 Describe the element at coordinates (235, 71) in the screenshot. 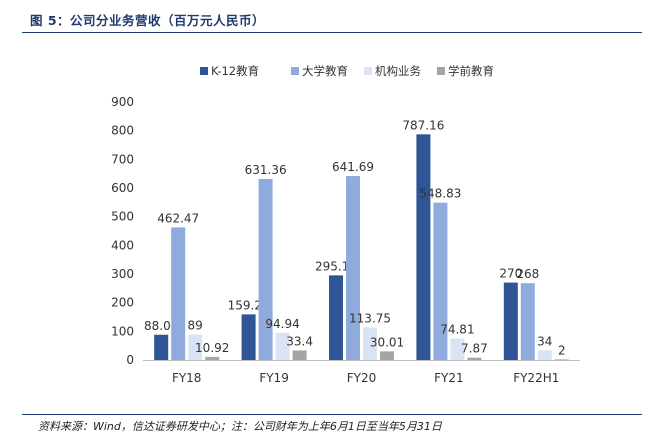

I see `legend-label: K-12教育` at that location.